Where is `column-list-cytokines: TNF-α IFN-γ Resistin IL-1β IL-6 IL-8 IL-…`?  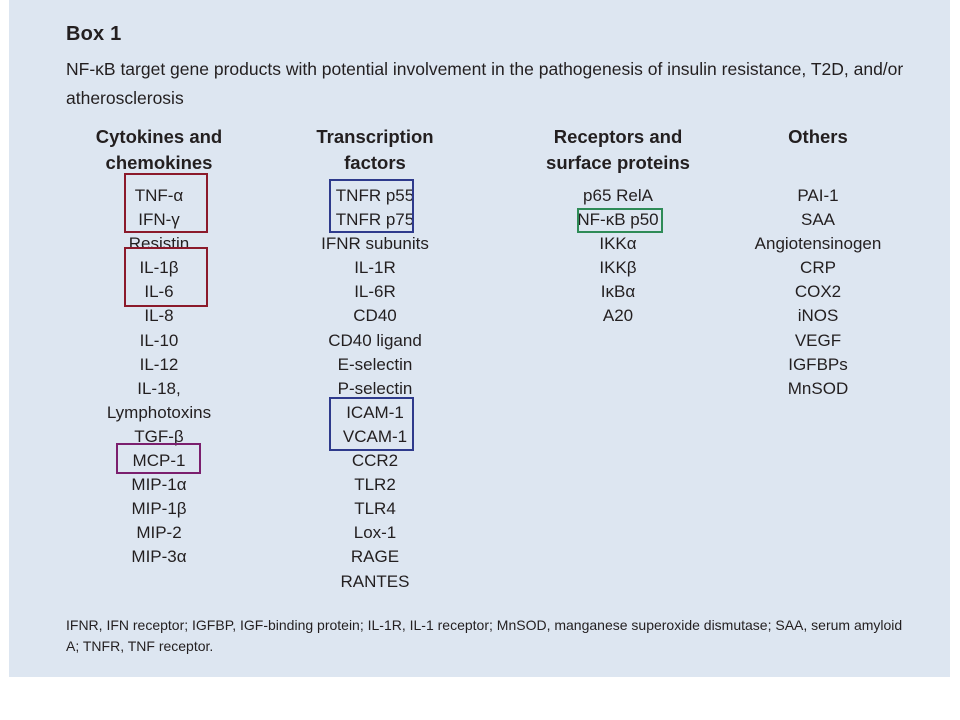
column-list-cytokines: TNF-α IFN-γ Resistin IL-1β IL-6 IL-8 IL-… is located at coordinates (159, 377).